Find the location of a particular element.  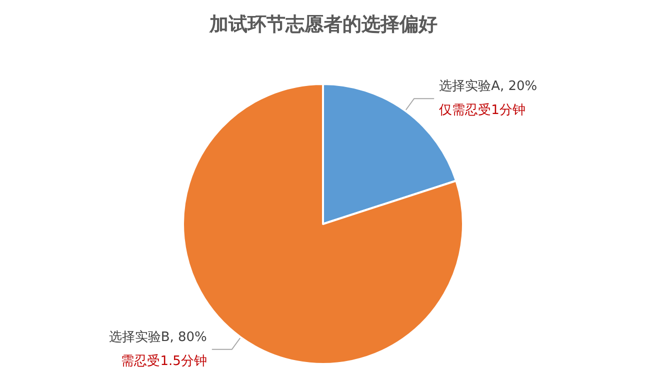

text: 仅需忍受1分钟 is located at coordinates (482, 110).